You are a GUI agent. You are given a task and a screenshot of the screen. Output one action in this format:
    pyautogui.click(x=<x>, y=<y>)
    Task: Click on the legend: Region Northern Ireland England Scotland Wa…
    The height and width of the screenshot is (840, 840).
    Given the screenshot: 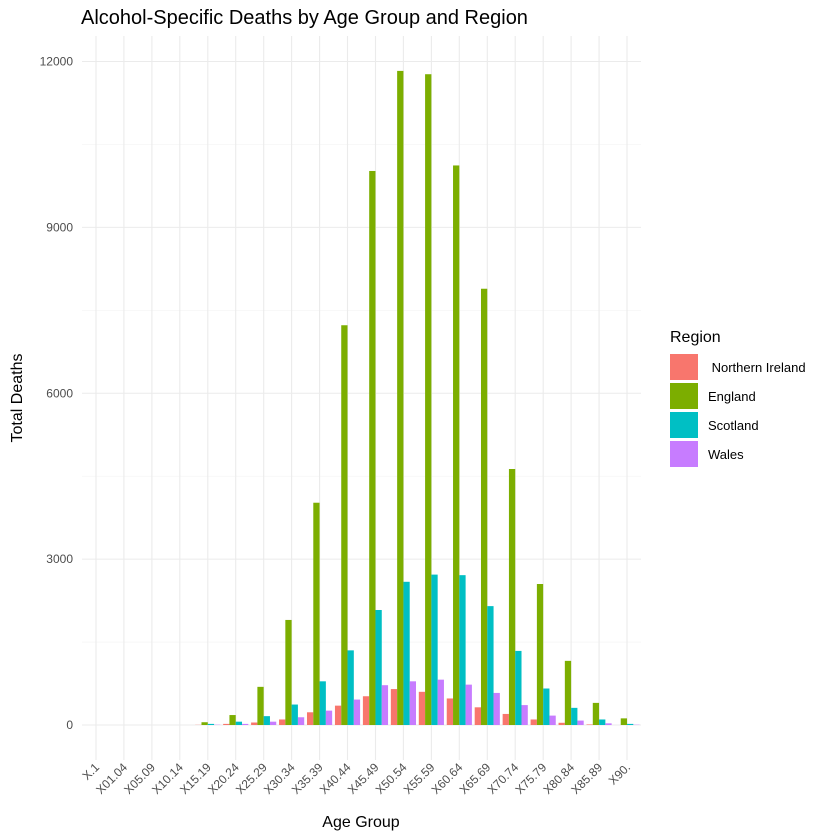 What is the action you would take?
    pyautogui.click(x=738, y=398)
    